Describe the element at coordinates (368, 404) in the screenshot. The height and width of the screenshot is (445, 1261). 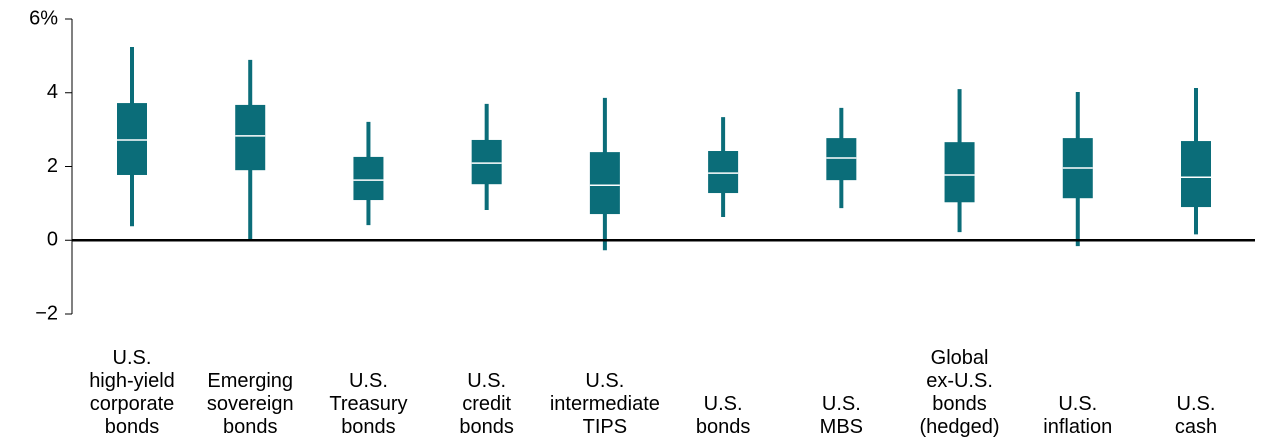
I see `x-tick-label: U.S. Treasury bonds` at that location.